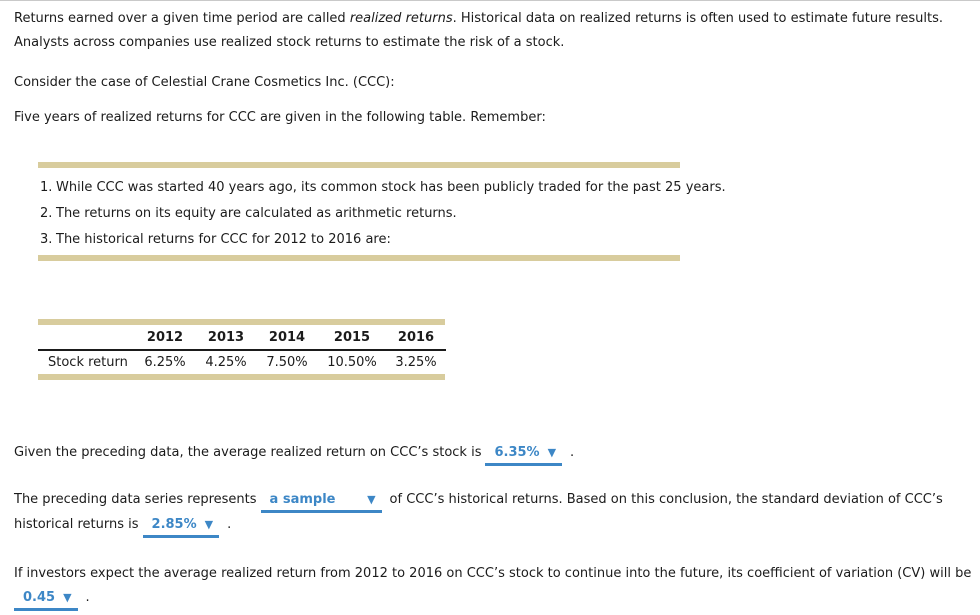 Image resolution: width=980 pixels, height=615 pixels. What do you see at coordinates (416, 362) in the screenshot?
I see `return-value: 3.25%` at bounding box center [416, 362].